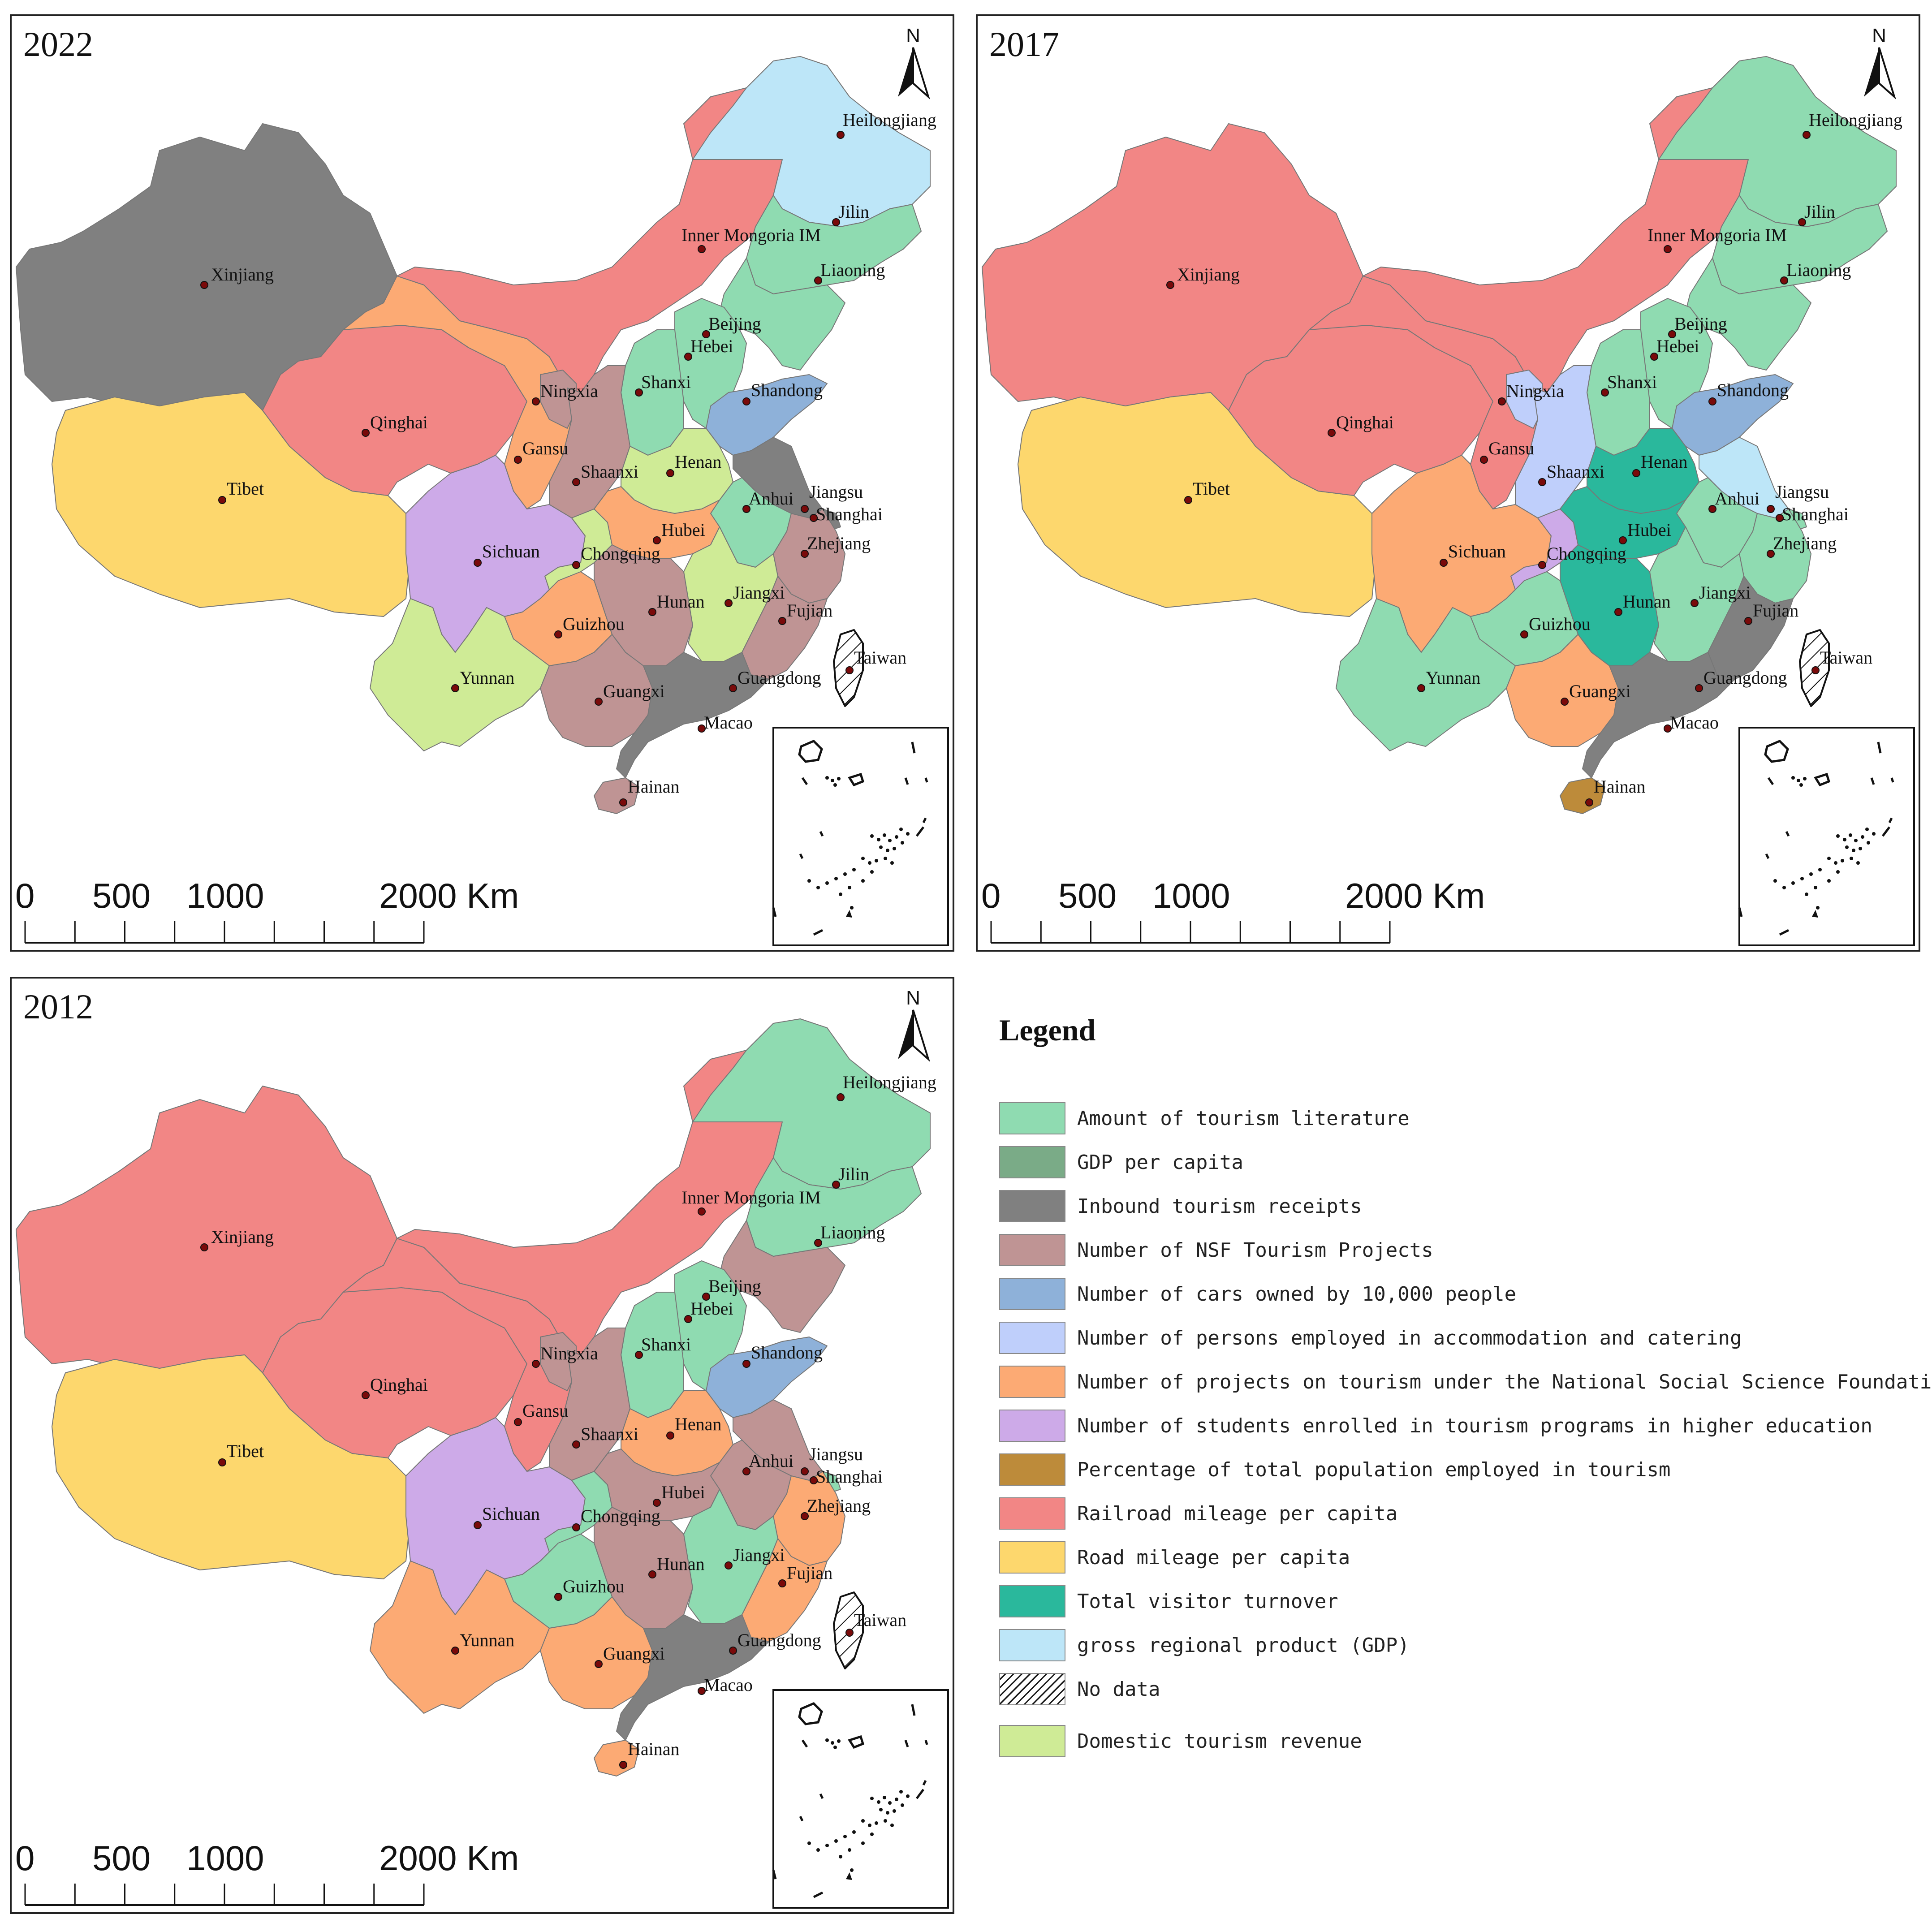  I want to click on legend-item: Railroad mileage per capita, so click(1198, 1514).